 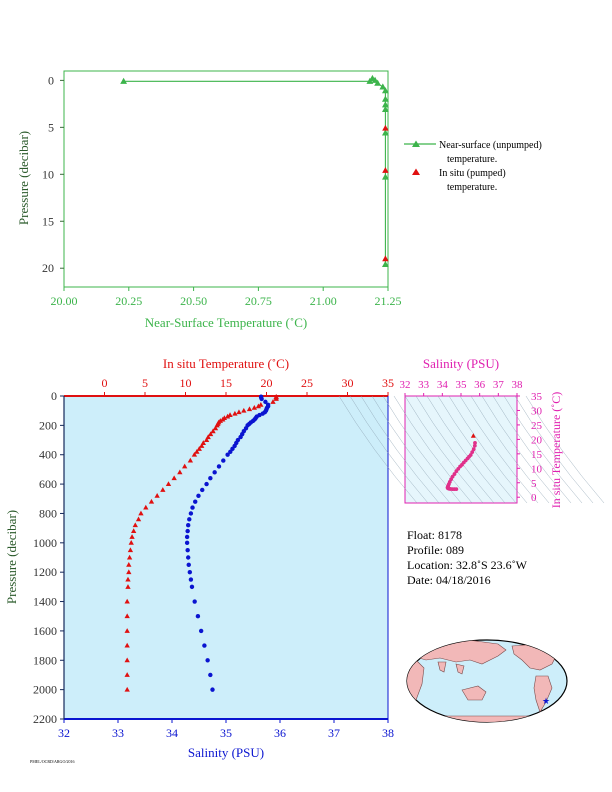 I want to click on ns-insitu-point, so click(x=385, y=127).